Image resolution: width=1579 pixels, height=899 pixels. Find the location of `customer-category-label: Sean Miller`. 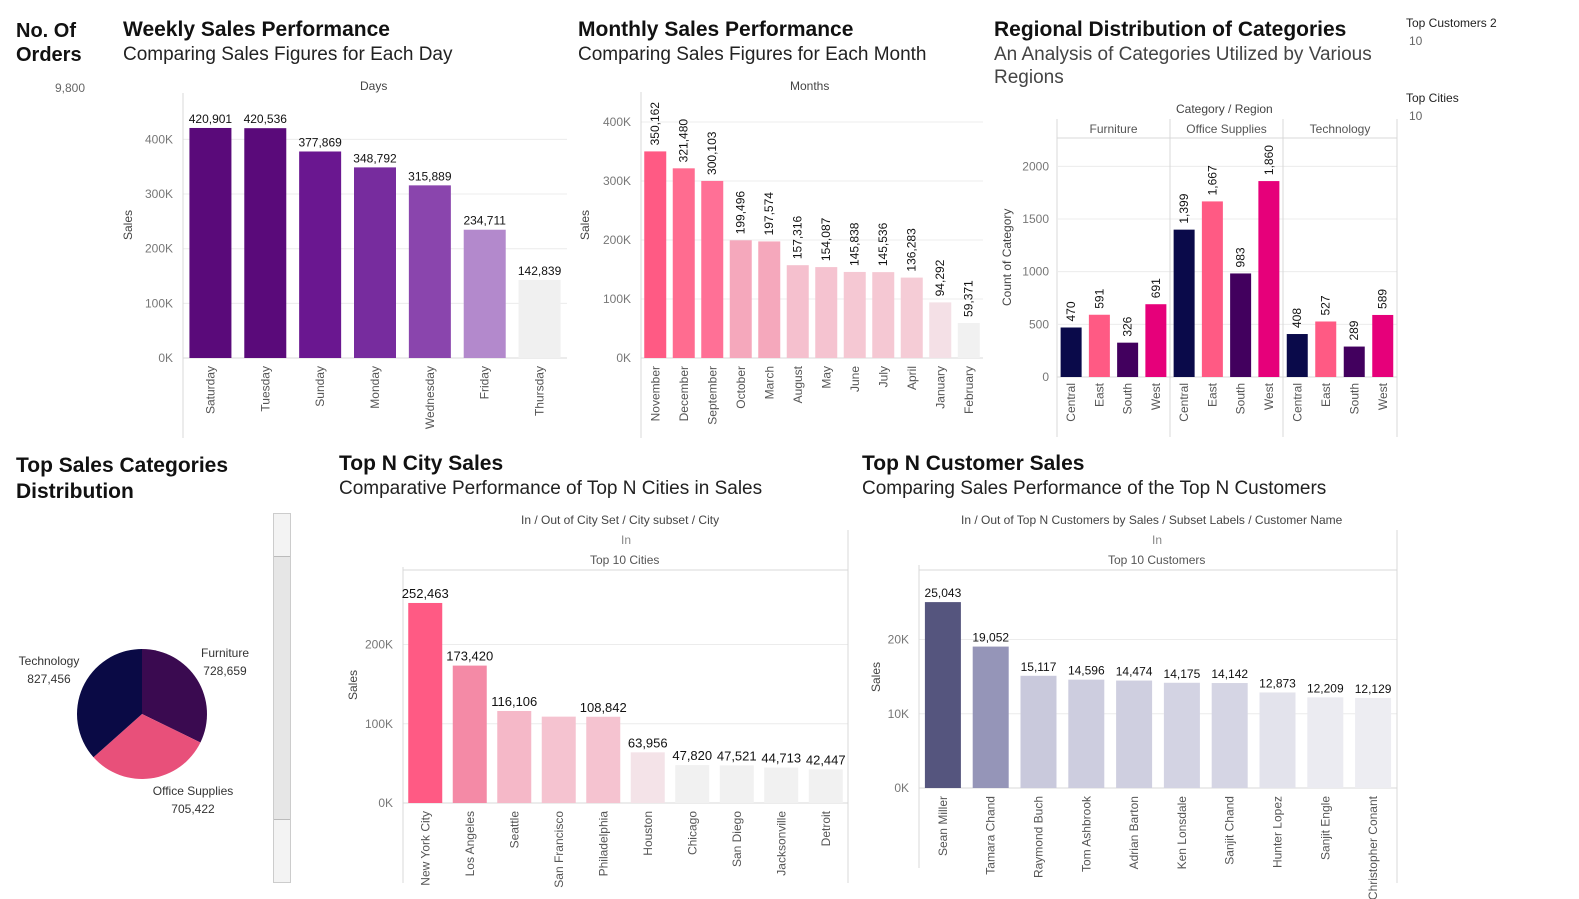

customer-category-label: Sean Miller is located at coordinates (943, 826).